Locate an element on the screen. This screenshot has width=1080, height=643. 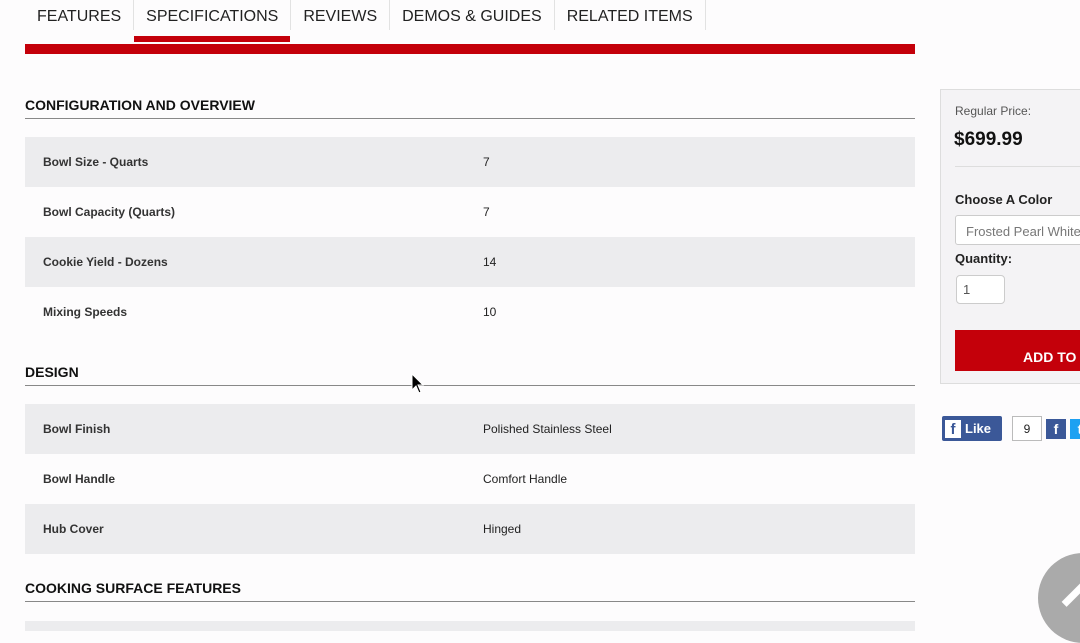
add-to-cart-button: ADD TO CART is located at coordinates (1017, 350).